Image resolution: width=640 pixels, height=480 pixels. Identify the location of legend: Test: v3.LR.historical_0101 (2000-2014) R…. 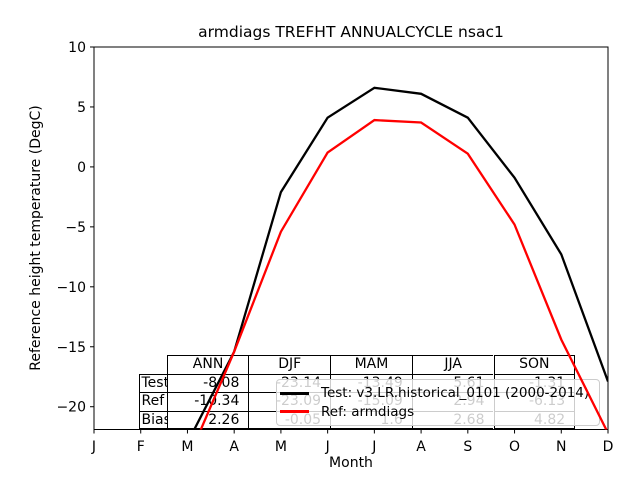
(438, 402).